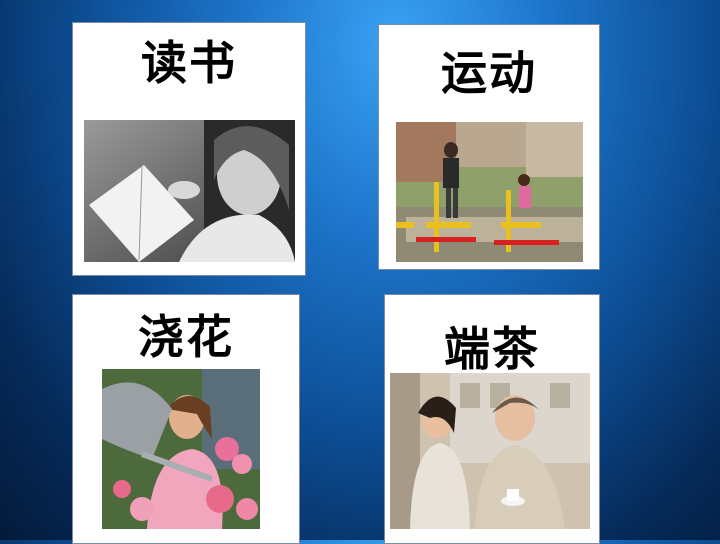 This screenshot has height=544, width=720. Describe the element at coordinates (189, 191) in the screenshot. I see `photo-girl-reading` at that location.